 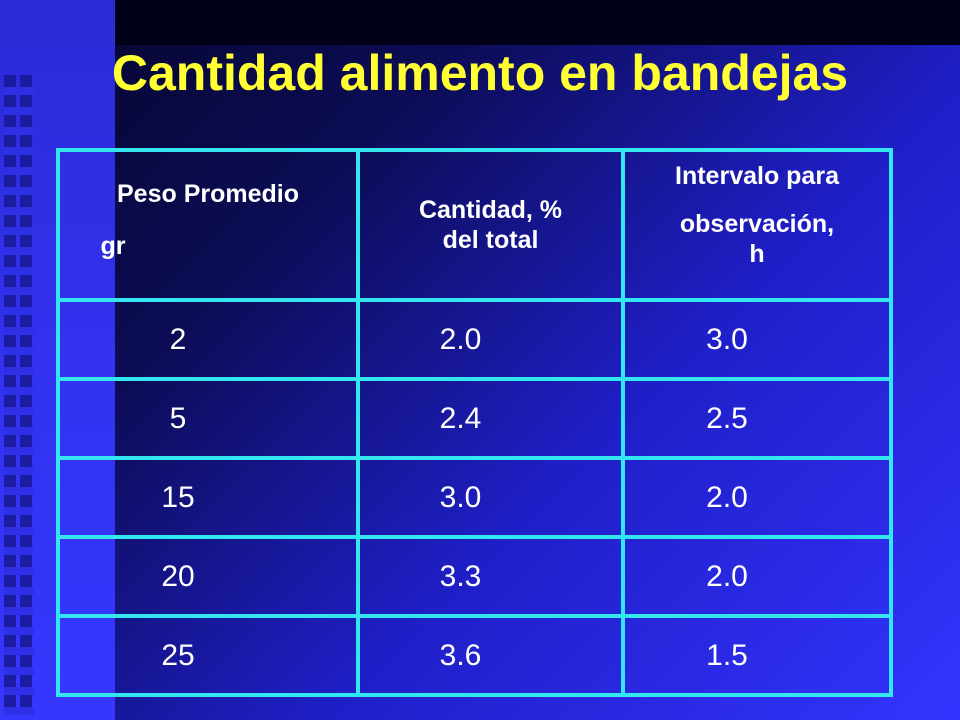 What do you see at coordinates (208, 497) in the screenshot?
I see `table-cell: 15` at bounding box center [208, 497].